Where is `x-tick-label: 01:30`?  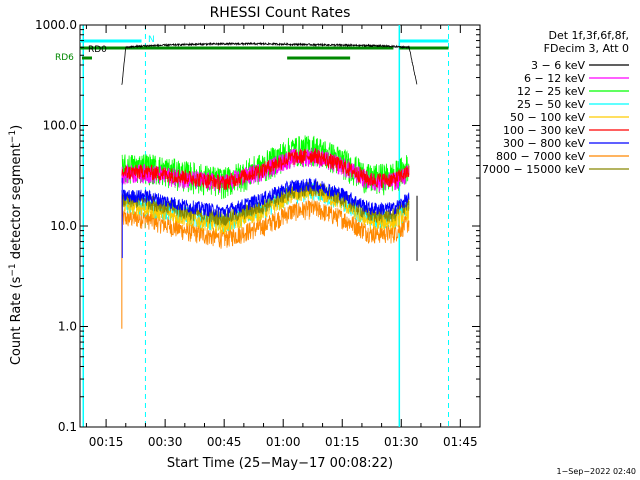 x-tick-label: 01:30 is located at coordinates (401, 442).